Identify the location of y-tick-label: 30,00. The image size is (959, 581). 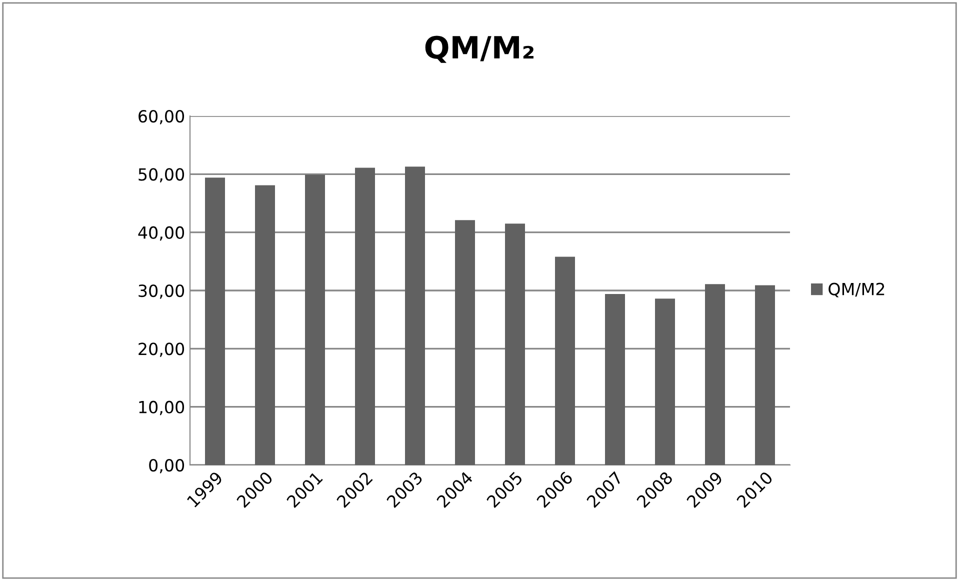
(161, 291).